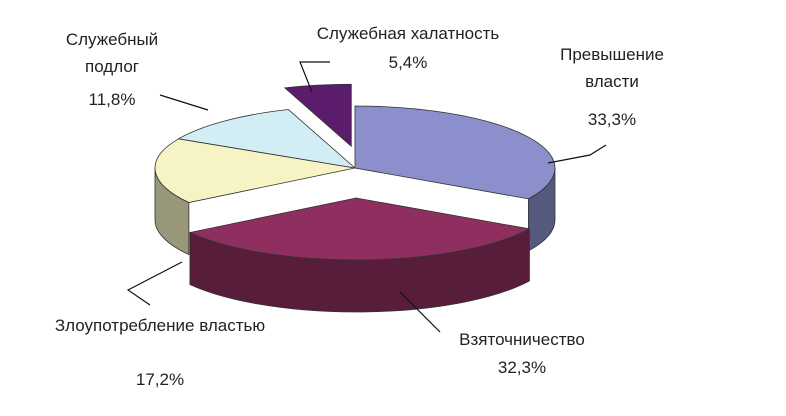 The height and width of the screenshot is (416, 786). Describe the element at coordinates (408, 33) in the screenshot. I see `category-label: Служебная халатность` at that location.